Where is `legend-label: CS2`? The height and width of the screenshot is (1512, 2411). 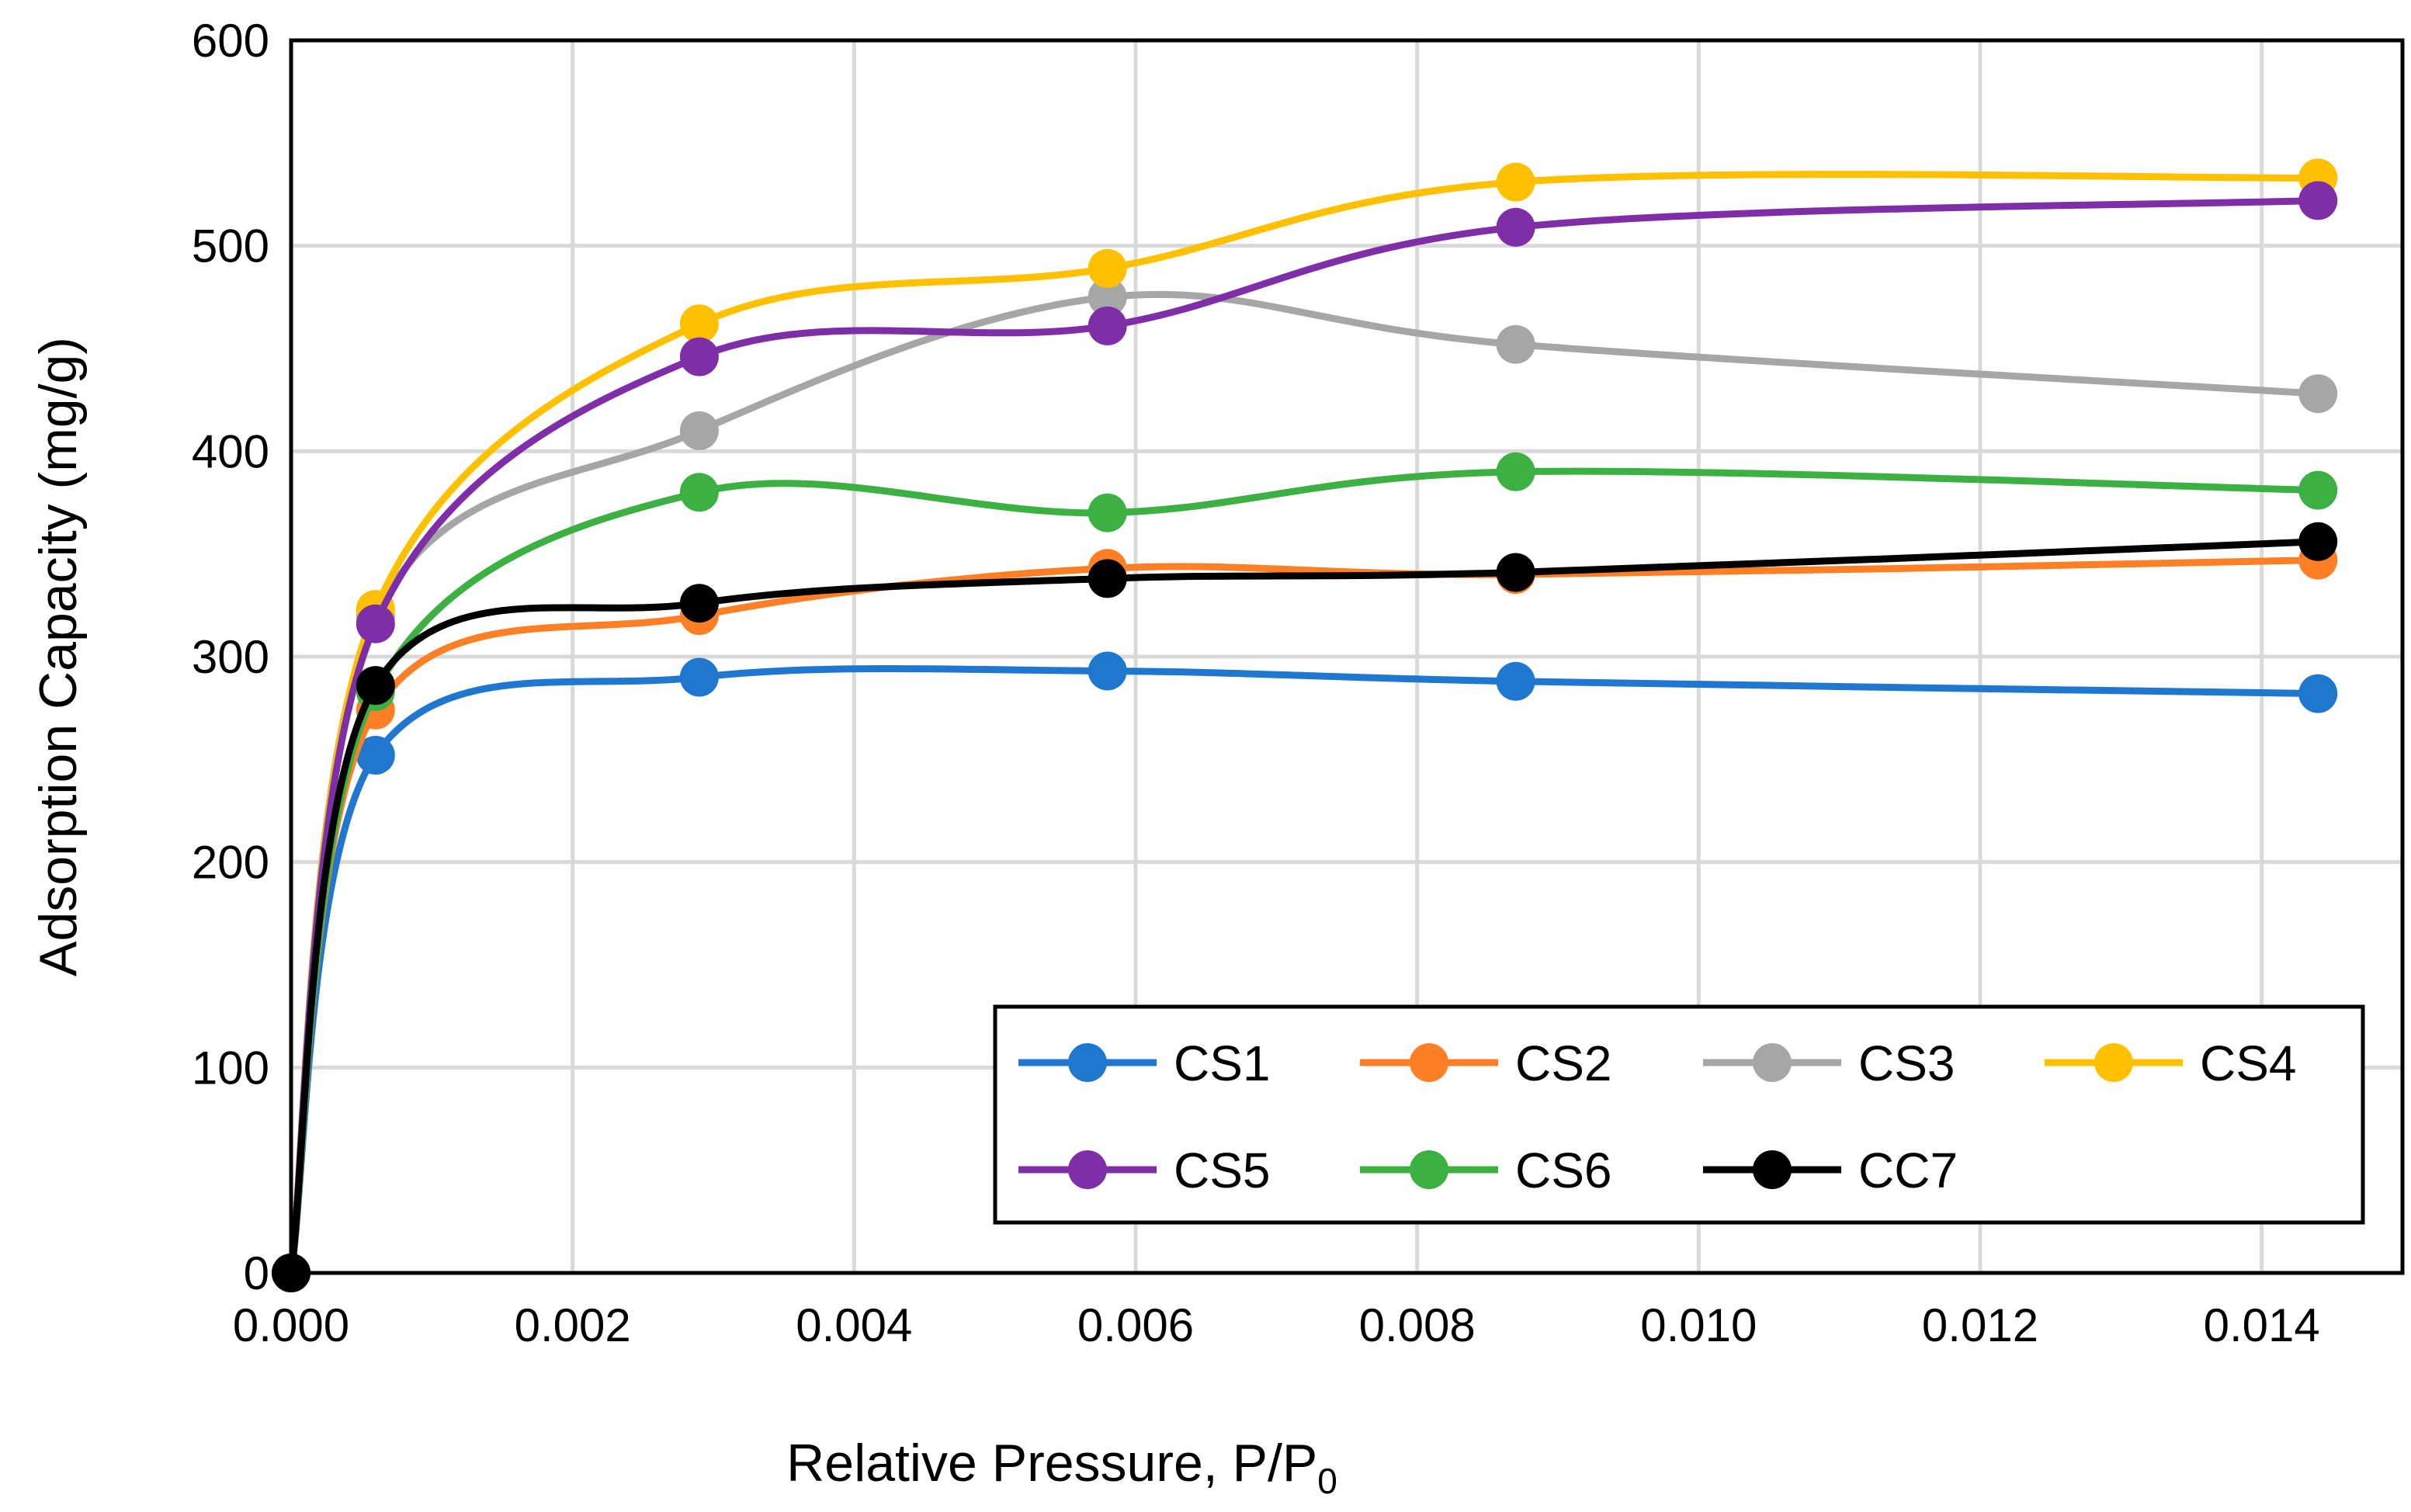
legend-label: CS2 is located at coordinates (1563, 1063).